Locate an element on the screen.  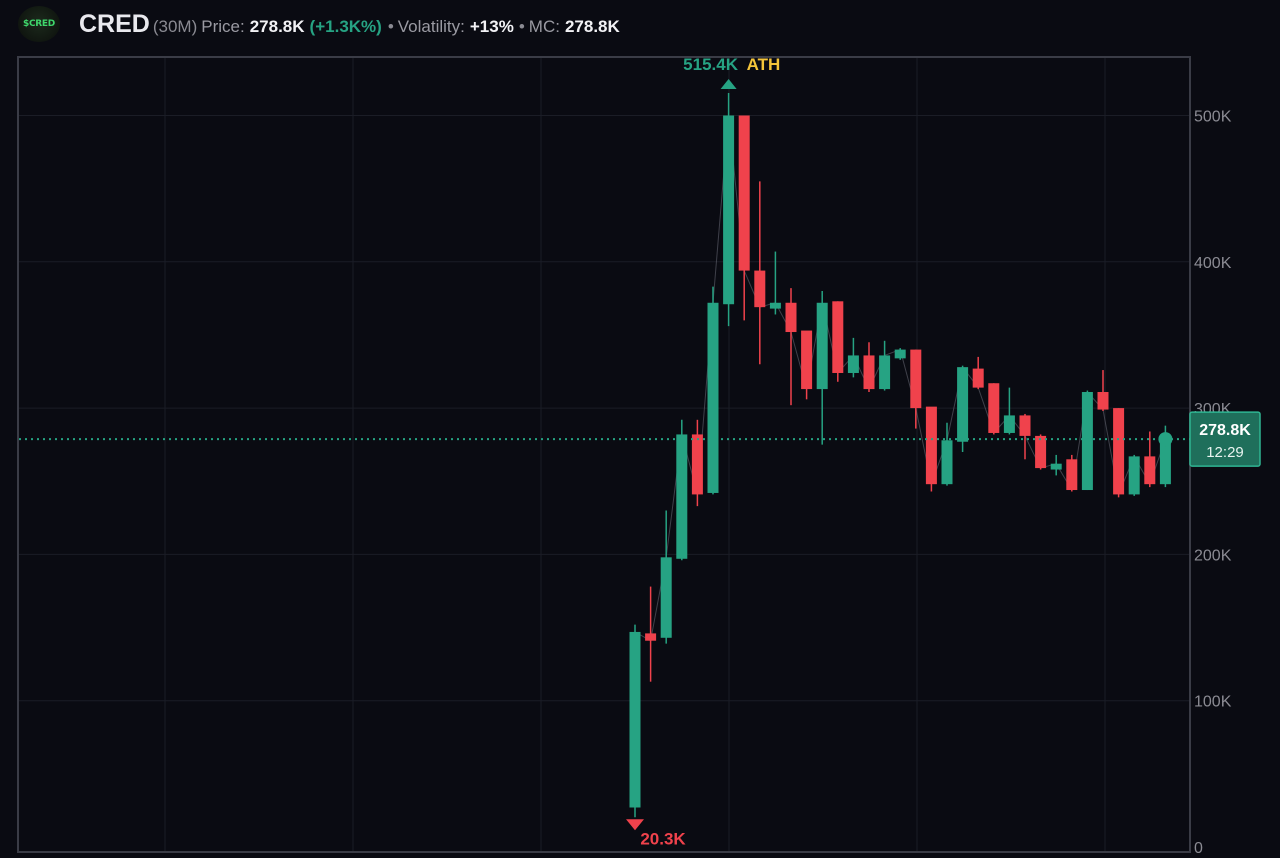
low-value-label: 20.3K is located at coordinates (663, 838).